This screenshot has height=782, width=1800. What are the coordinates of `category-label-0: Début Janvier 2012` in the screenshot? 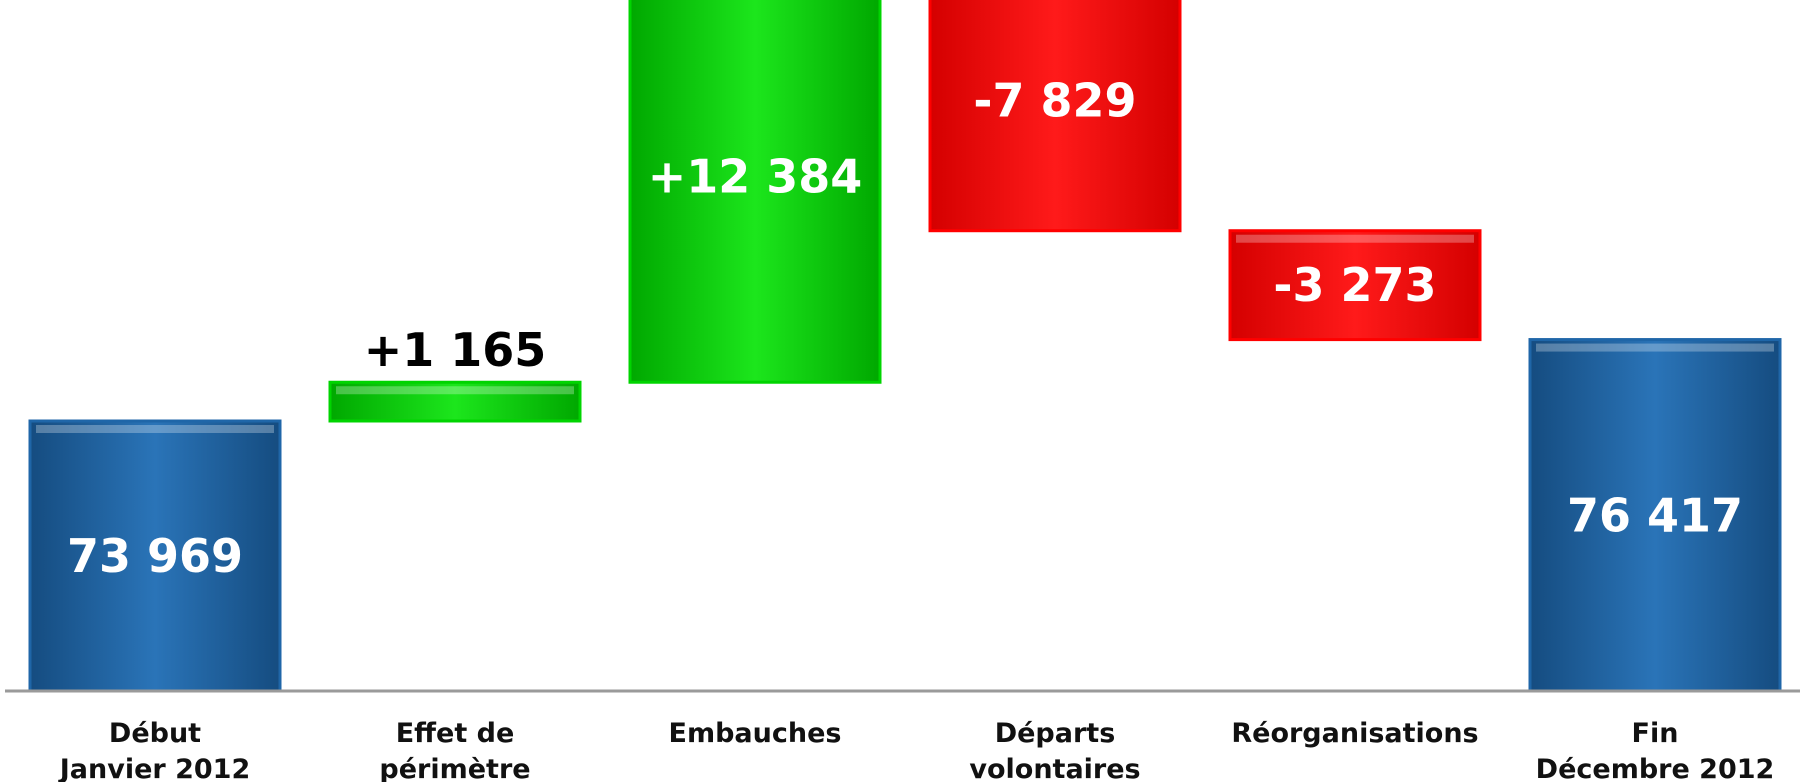 It's located at (154, 750).